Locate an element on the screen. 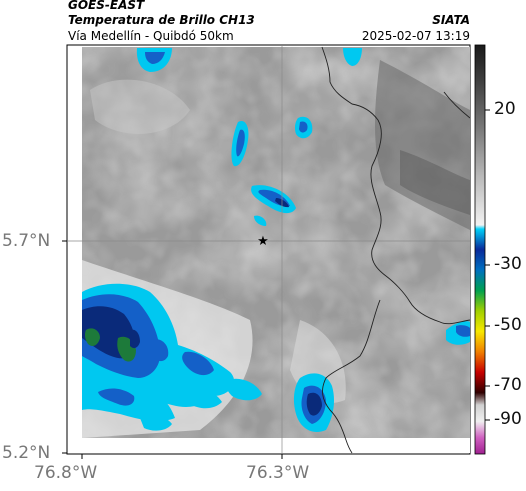  product-title: Temperatura de Brillo CH13 is located at coordinates (161, 20).